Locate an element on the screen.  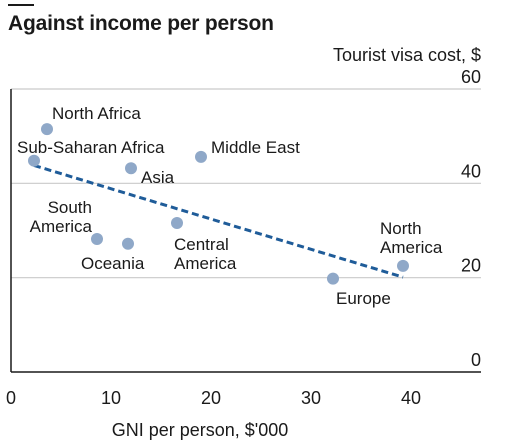
label-europe: Europe is located at coordinates (363, 298).